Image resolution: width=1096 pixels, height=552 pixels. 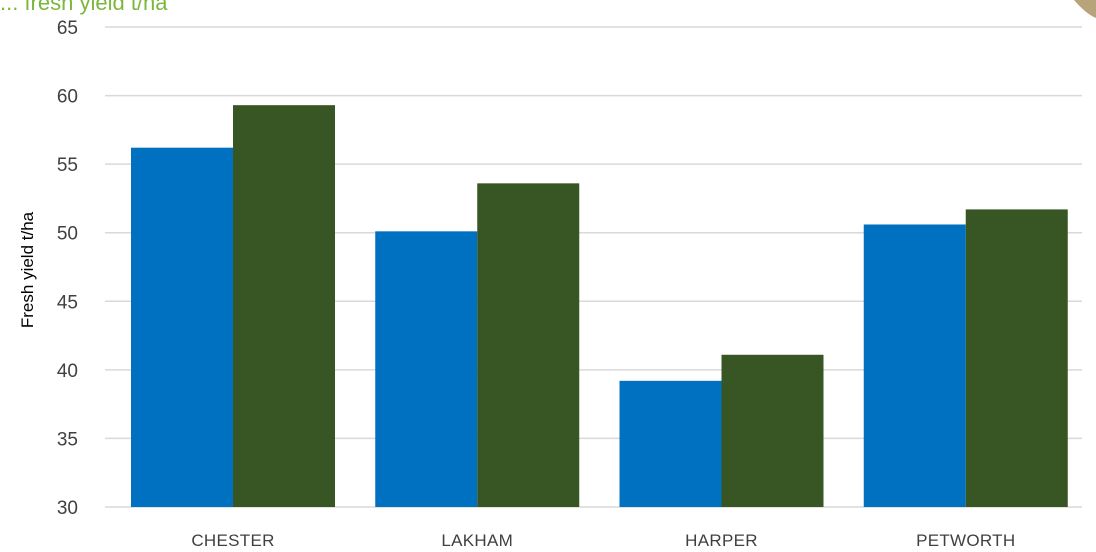 I want to click on y-axis-label: Fresh yield t/ha, so click(x=27, y=269).